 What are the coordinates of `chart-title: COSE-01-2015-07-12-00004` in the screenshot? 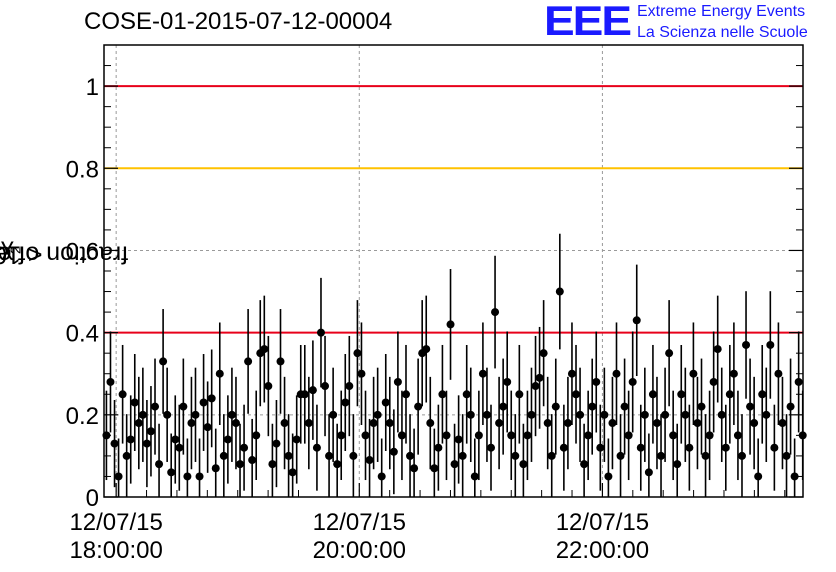 It's located at (238, 21).